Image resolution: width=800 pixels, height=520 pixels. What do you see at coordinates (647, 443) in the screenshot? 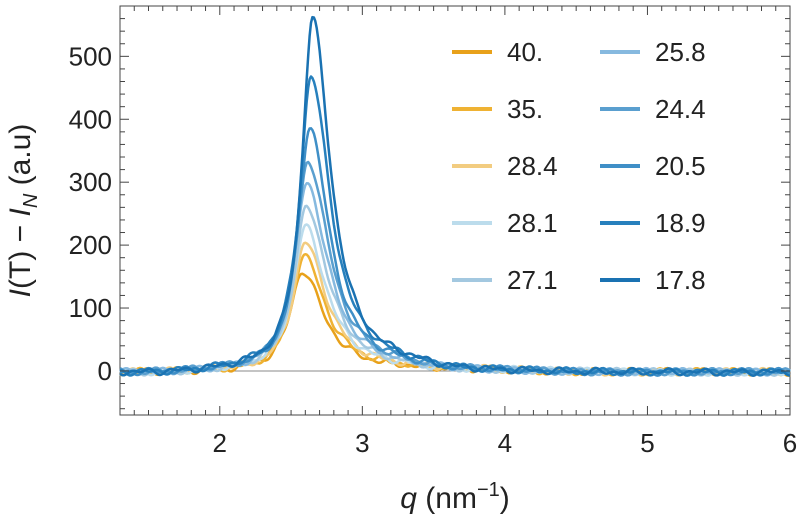
I see `x-tick-label: 5` at bounding box center [647, 443].